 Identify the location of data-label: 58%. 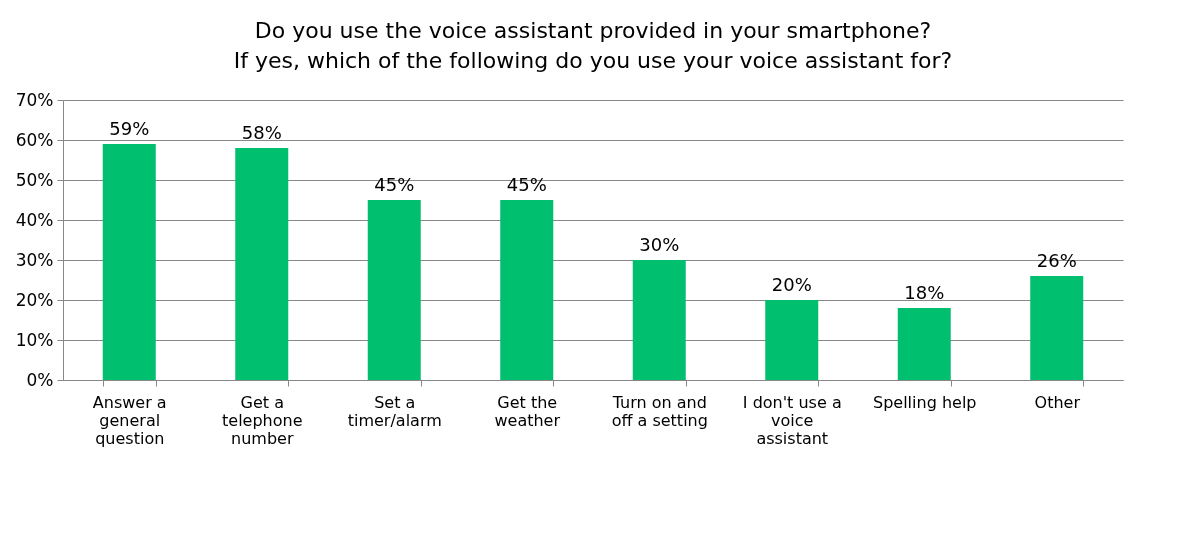
(261, 132).